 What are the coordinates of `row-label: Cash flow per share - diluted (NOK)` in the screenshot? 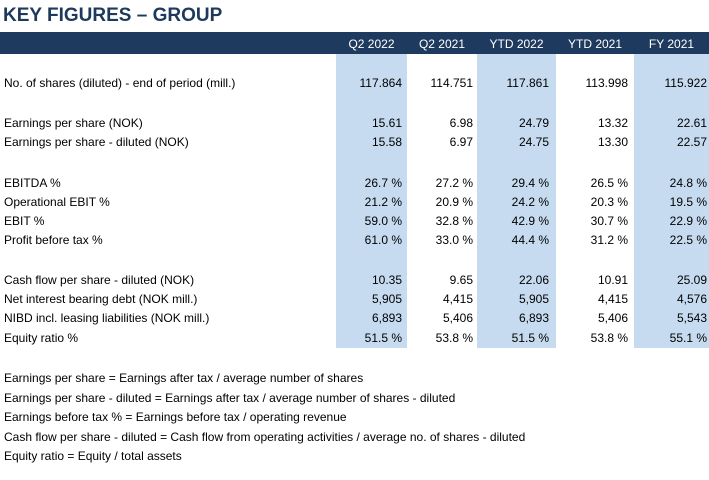 It's located at (99, 280).